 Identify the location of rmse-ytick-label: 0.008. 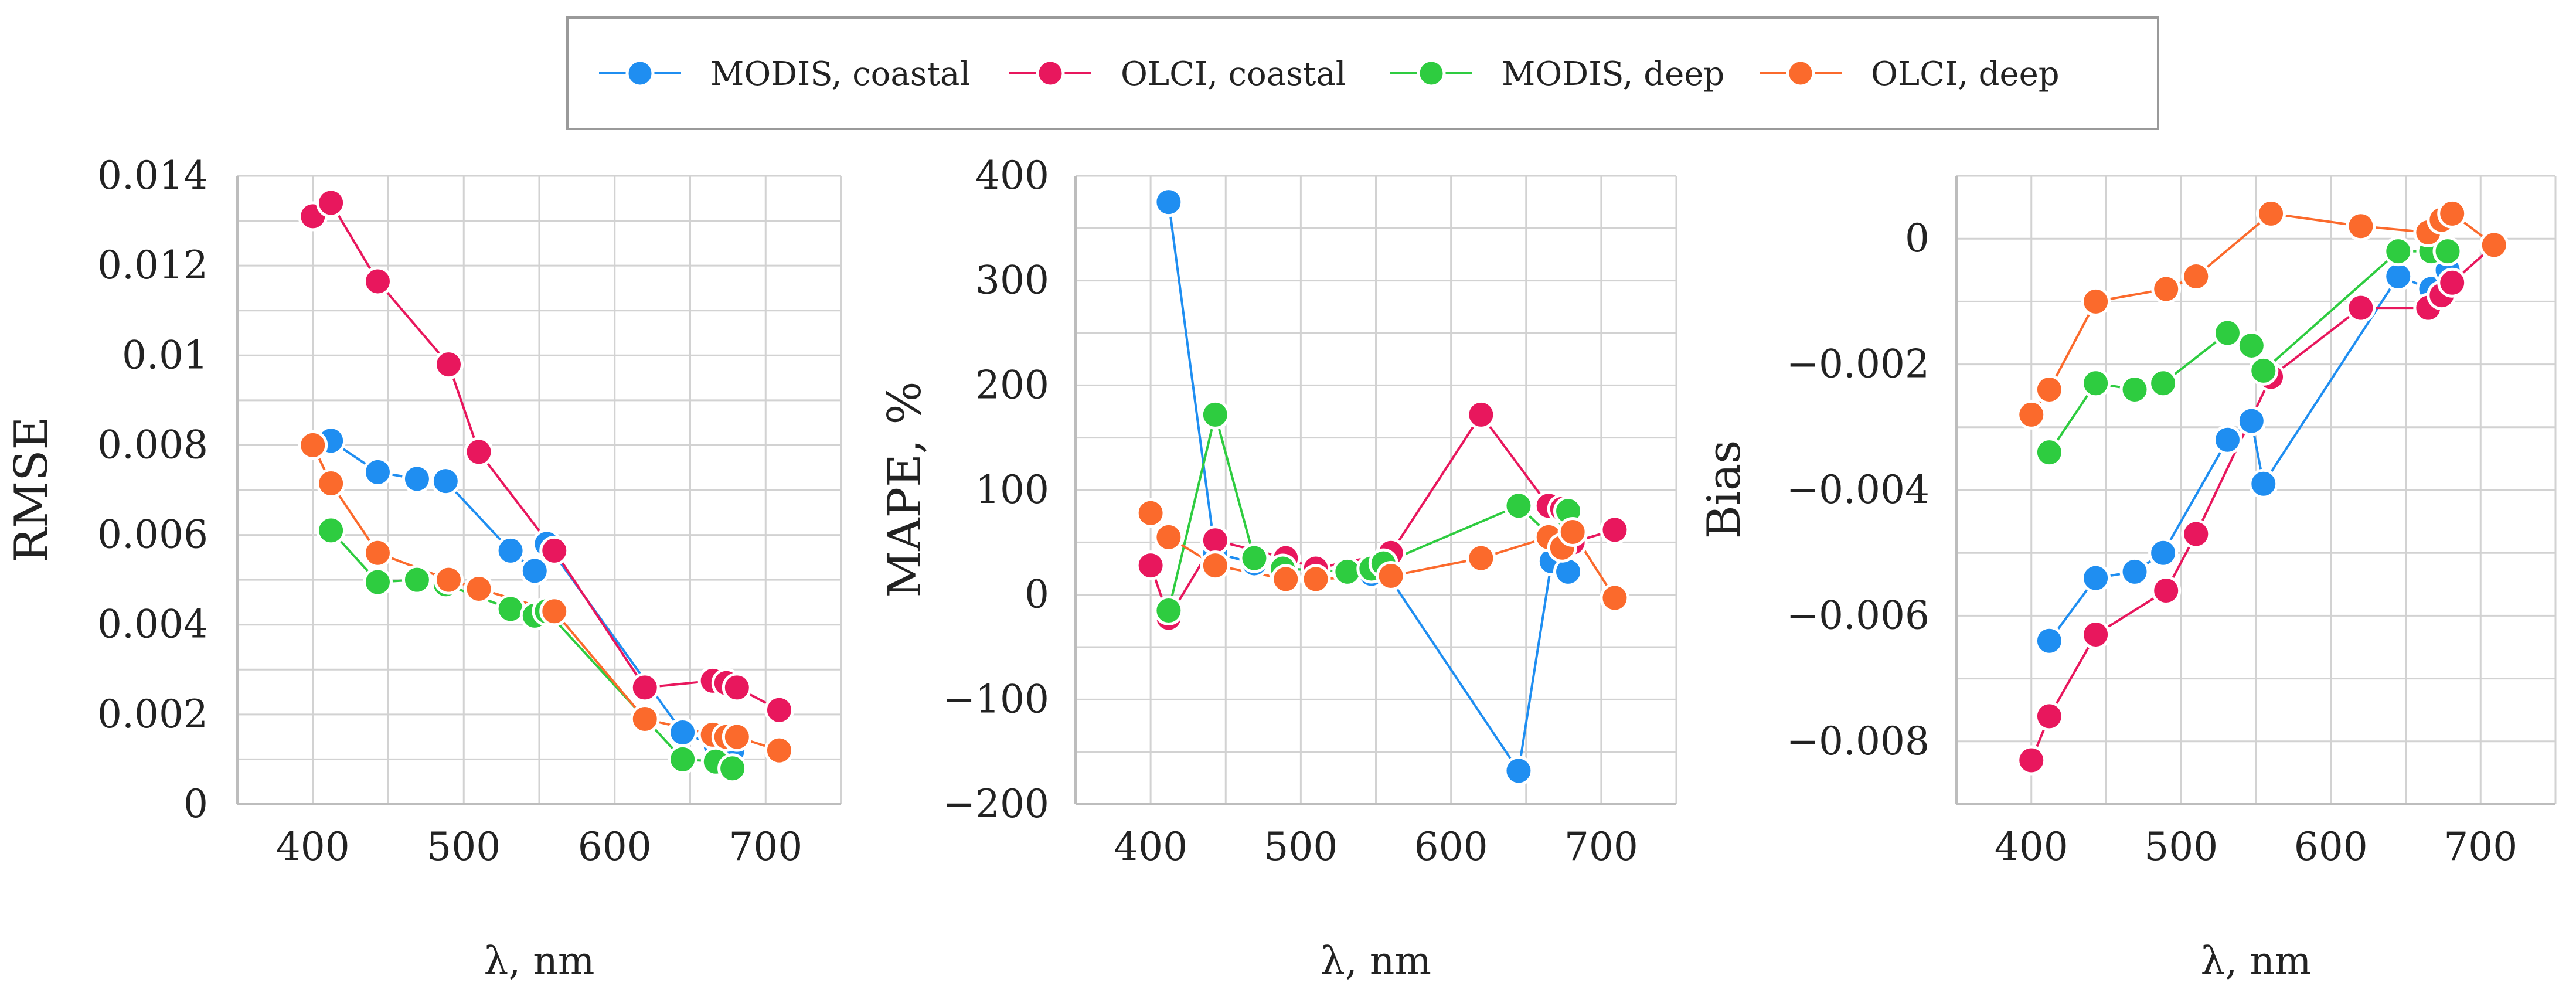
(152, 444).